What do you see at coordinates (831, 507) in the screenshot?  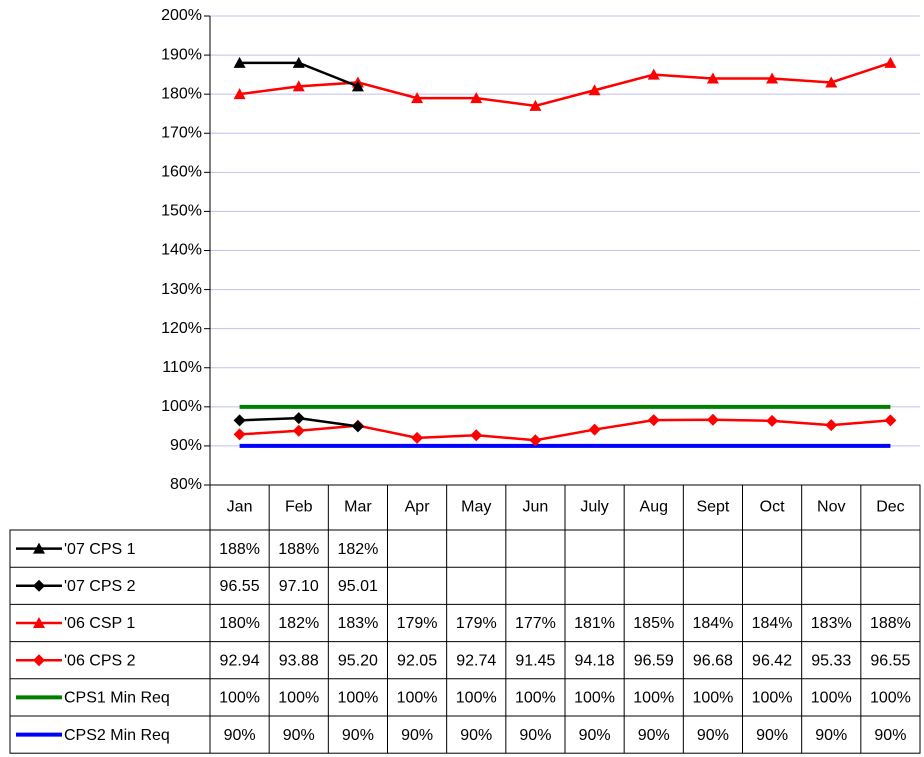 I see `x-tick-label: Nov` at bounding box center [831, 507].